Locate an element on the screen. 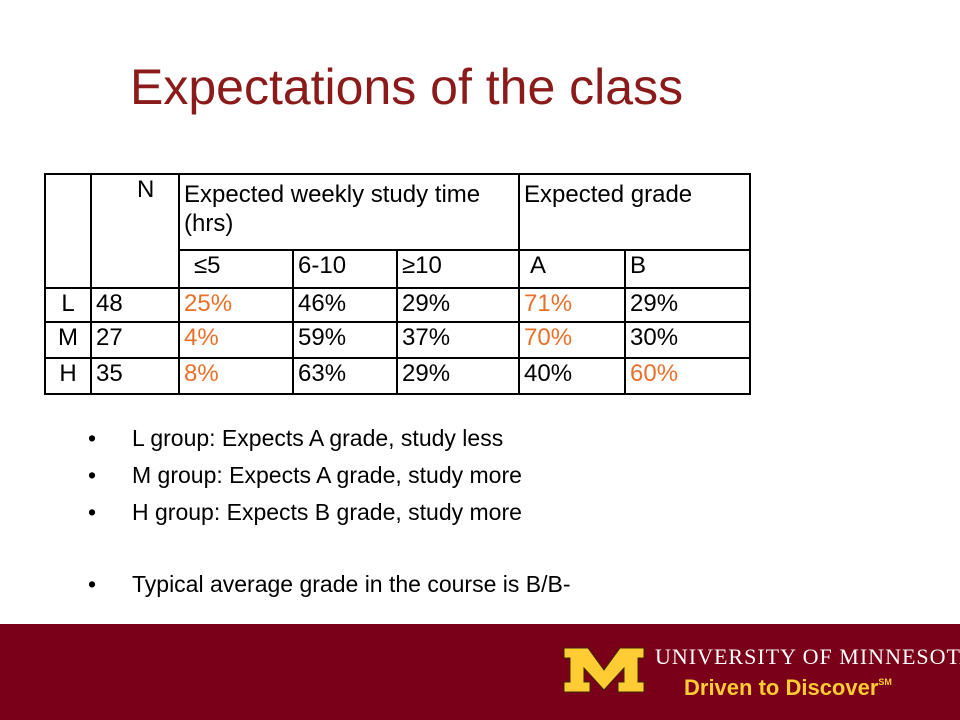 This screenshot has width=960, height=720. bullet-text: M group: Expects A grade, study more is located at coordinates (327, 475).